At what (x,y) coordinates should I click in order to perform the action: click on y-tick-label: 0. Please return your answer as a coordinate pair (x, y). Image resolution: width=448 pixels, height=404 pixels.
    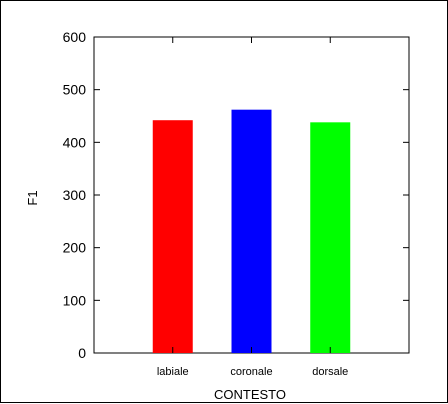
    Looking at the image, I should click on (82, 353).